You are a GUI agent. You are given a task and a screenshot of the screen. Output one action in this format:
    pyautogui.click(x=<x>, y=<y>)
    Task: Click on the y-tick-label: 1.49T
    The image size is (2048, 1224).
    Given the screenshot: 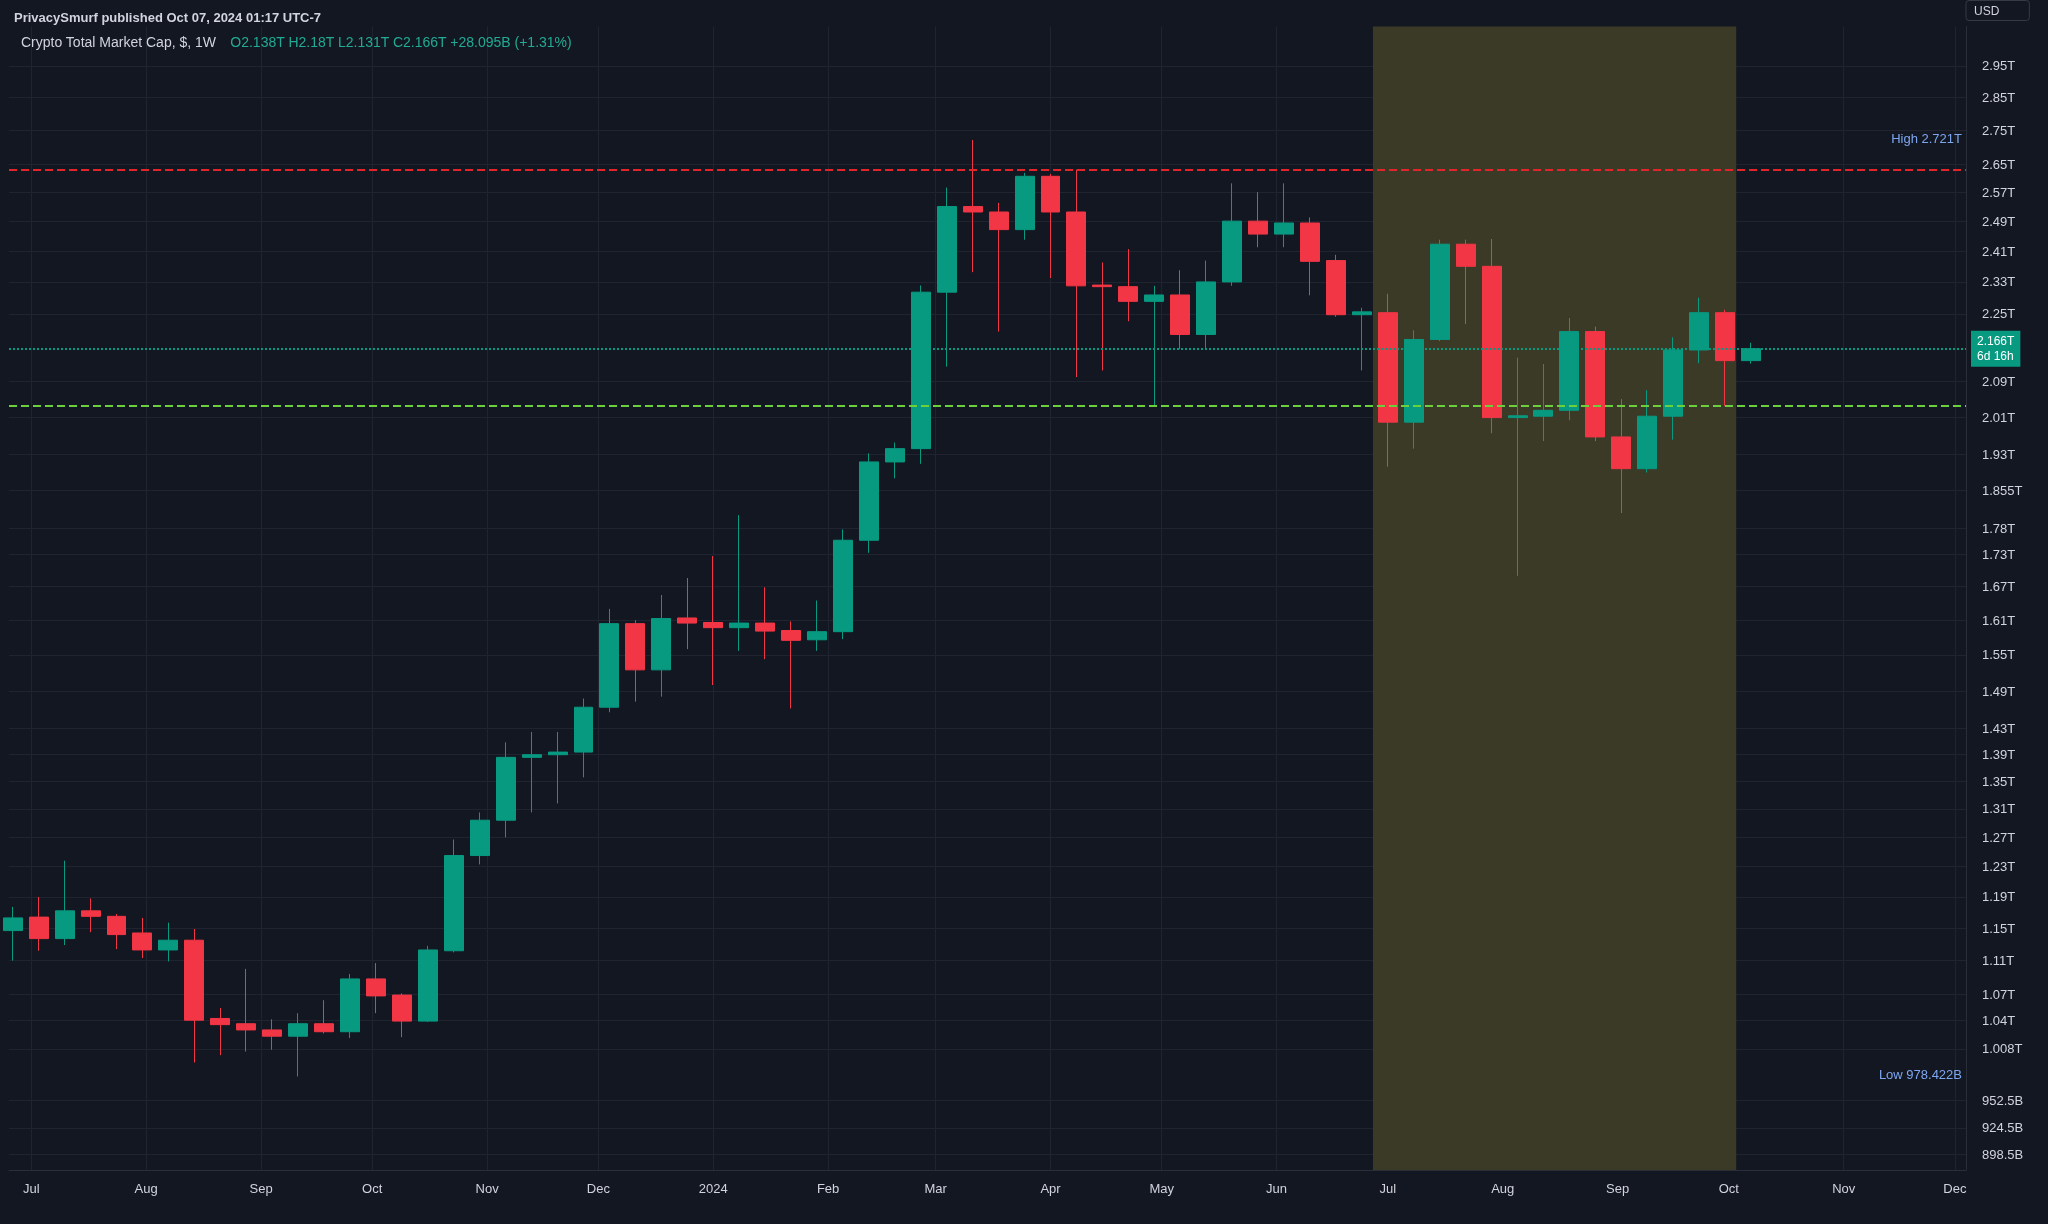 What is the action you would take?
    pyautogui.click(x=1999, y=691)
    